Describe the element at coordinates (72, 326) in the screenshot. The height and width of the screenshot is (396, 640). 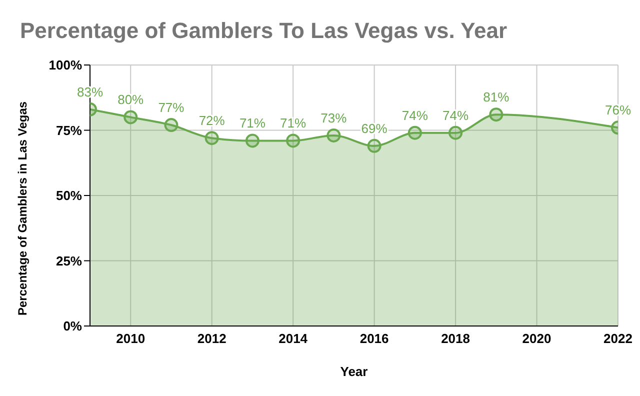
I see `y-tick-label: 0%` at that location.